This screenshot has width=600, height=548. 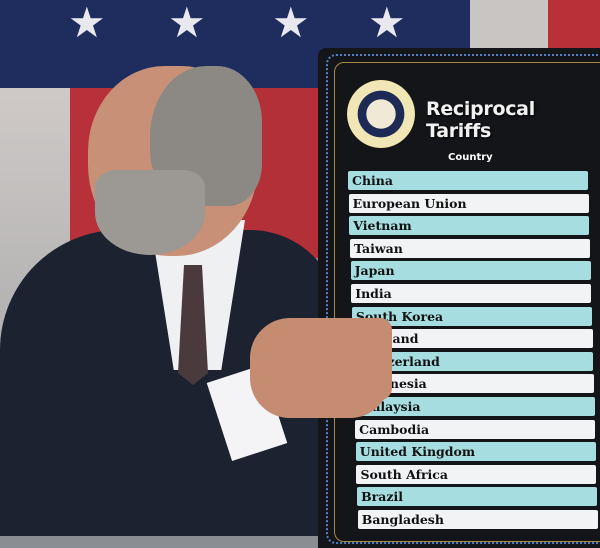 I want to click on flag-stripes, so click(x=535, y=25).